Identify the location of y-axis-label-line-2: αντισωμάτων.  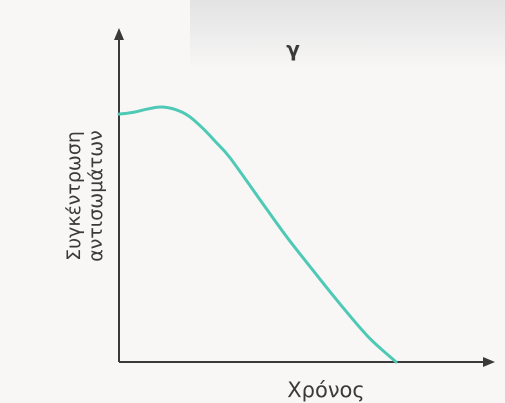
(96, 196).